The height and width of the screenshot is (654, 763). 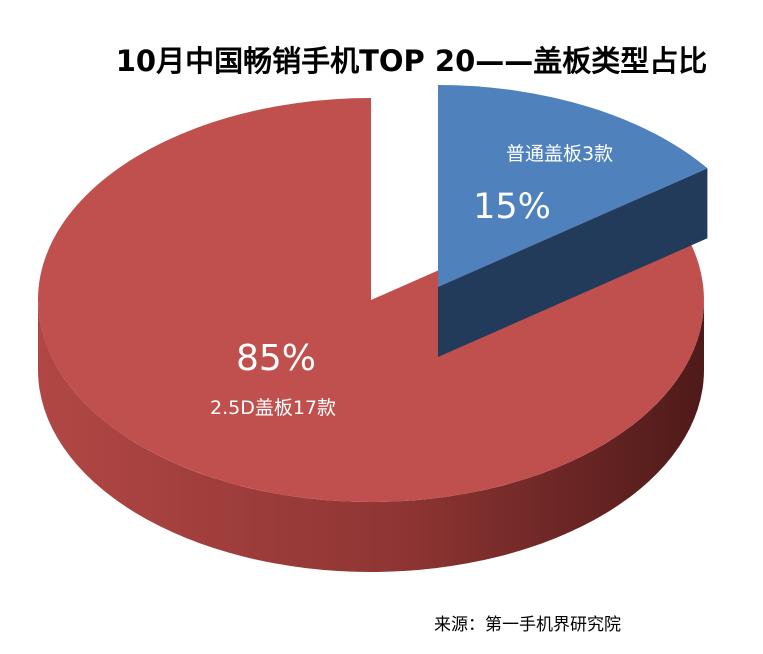 What do you see at coordinates (512, 207) in the screenshot?
I see `slice-label-normal-percent: 15%` at bounding box center [512, 207].